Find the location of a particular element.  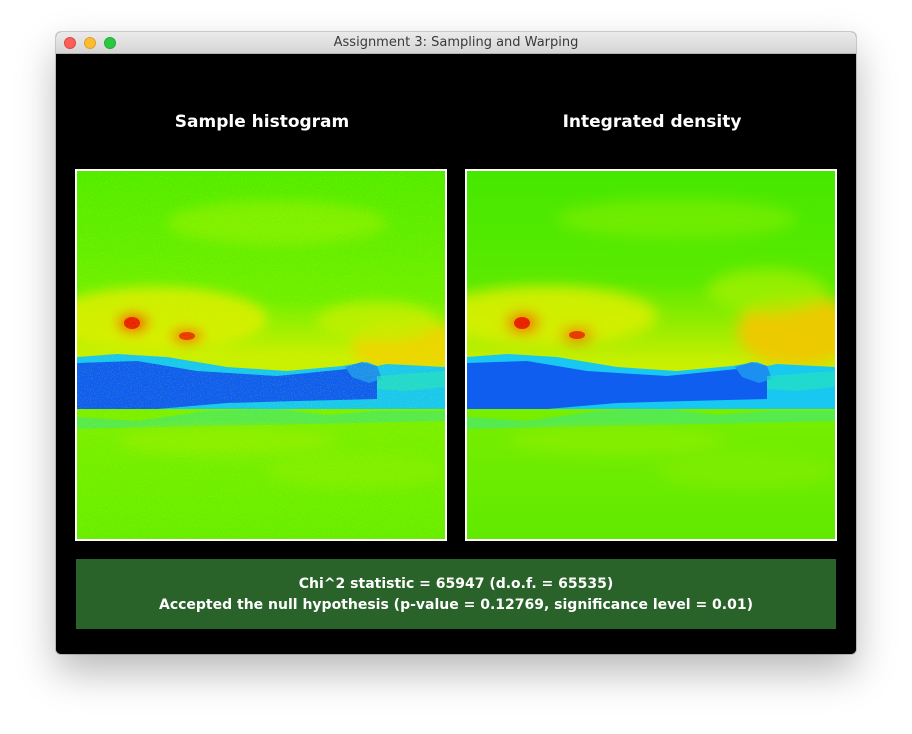

sample-histogram-title: Sample histogram is located at coordinates (262, 122).